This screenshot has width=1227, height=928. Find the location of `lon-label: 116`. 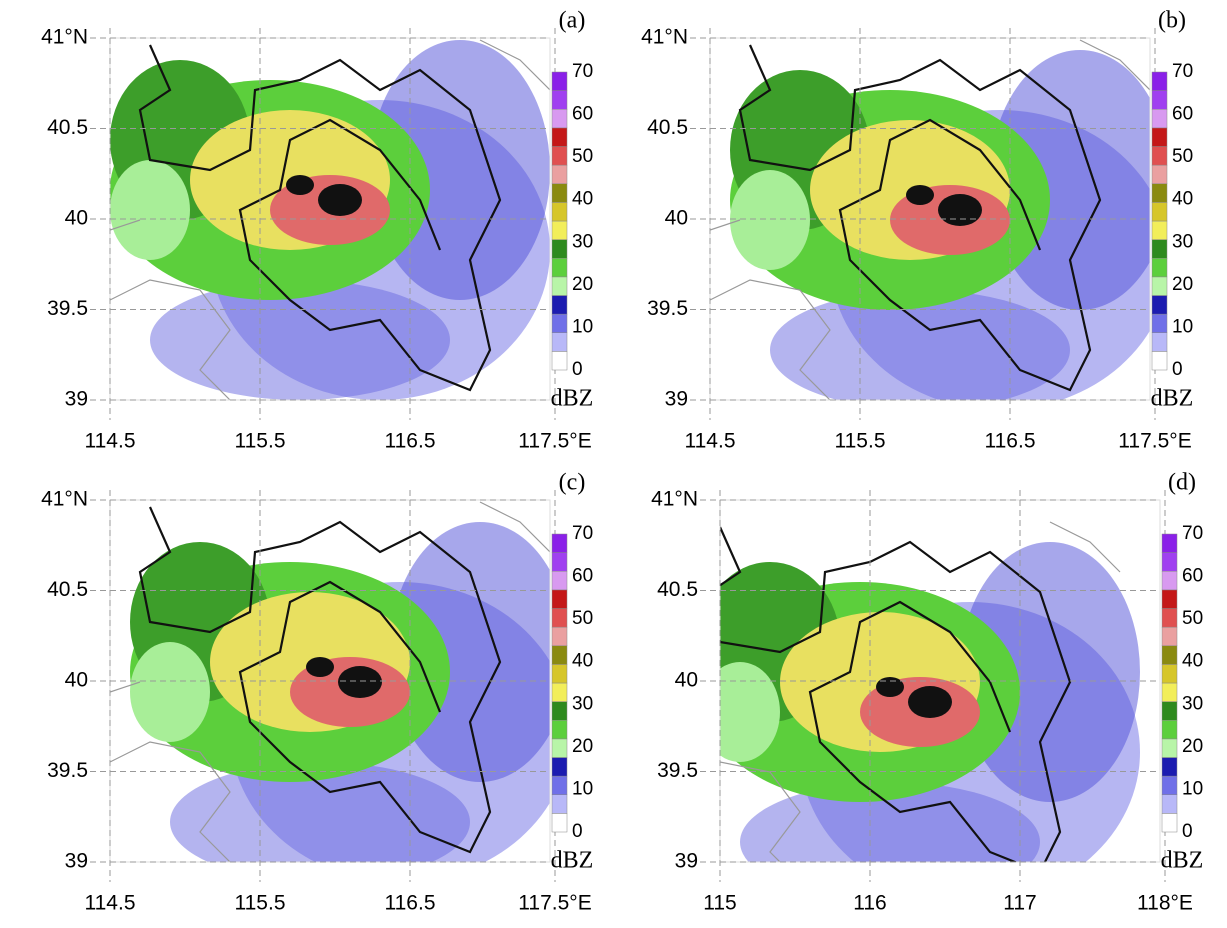

lon-label: 116 is located at coordinates (869, 903).